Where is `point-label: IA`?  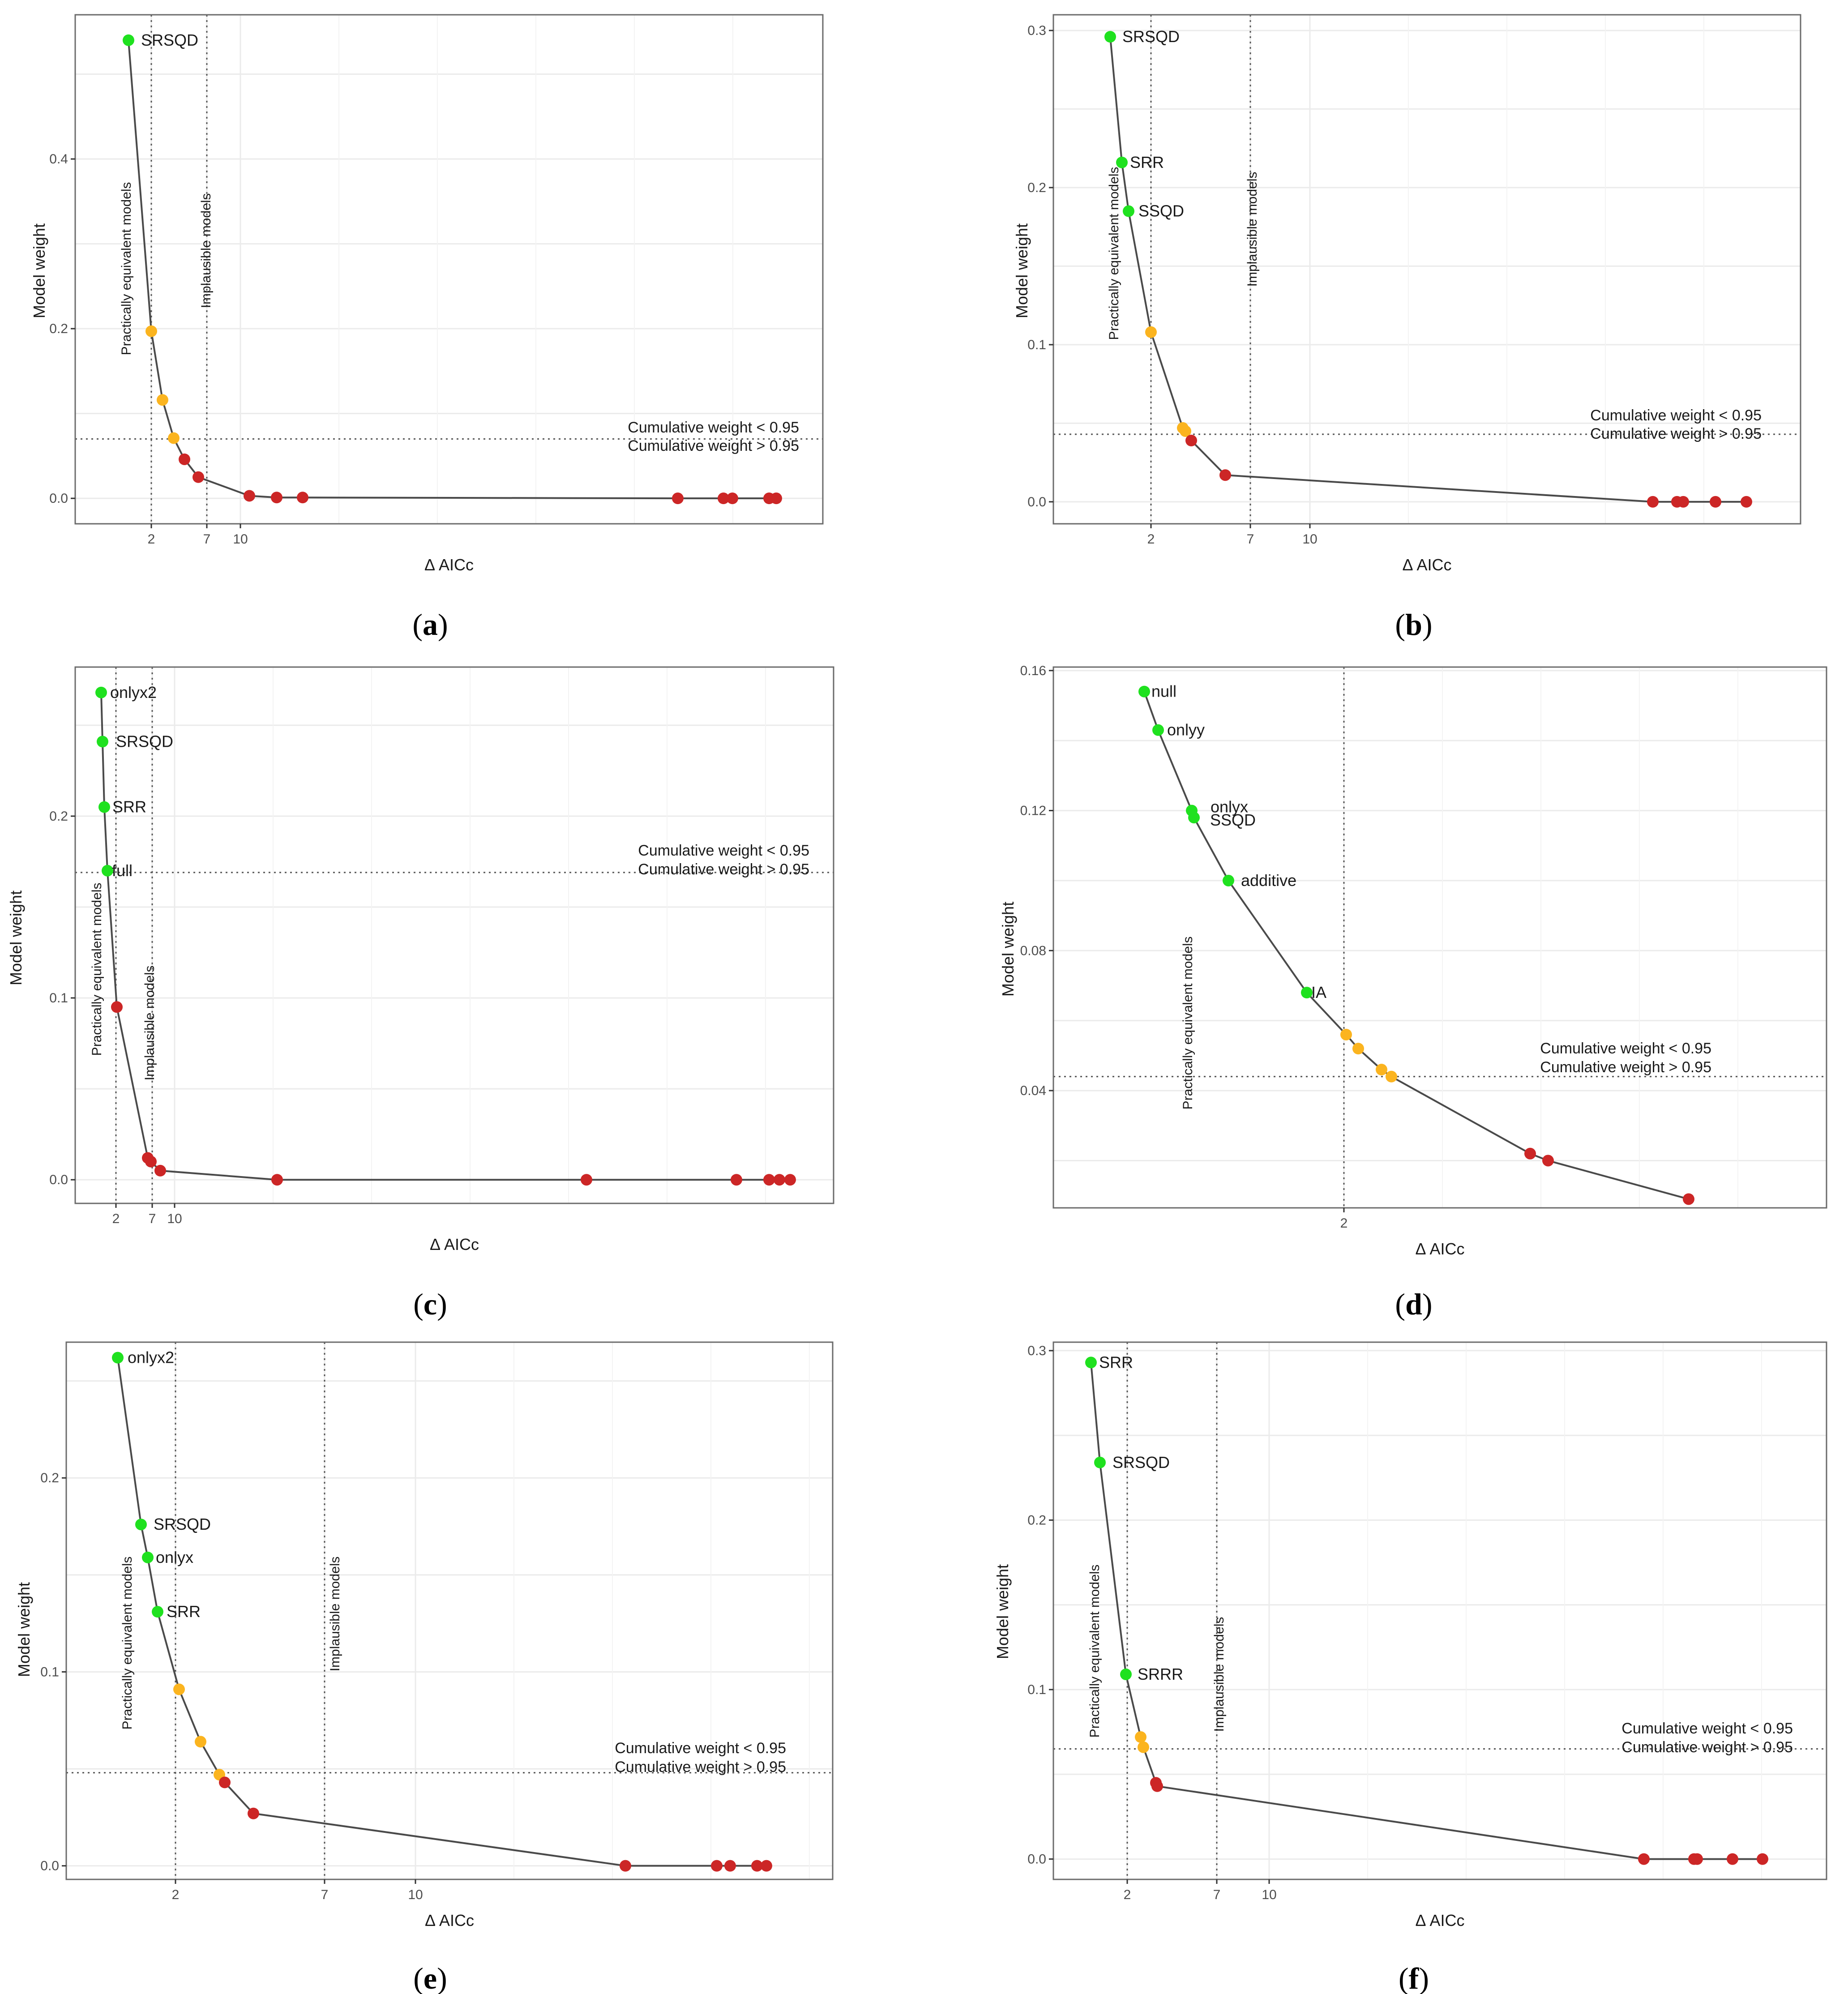 point-label: IA is located at coordinates (1318, 992).